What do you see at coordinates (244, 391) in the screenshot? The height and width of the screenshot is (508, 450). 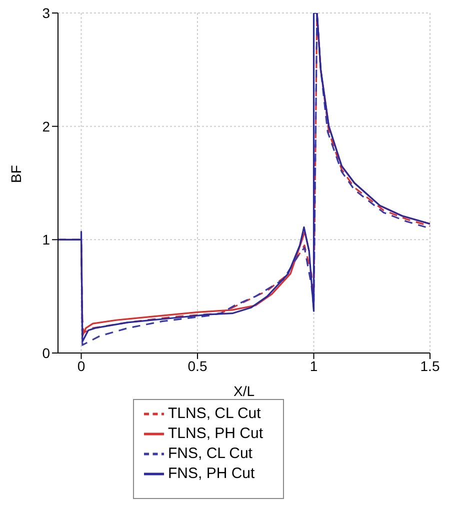 I see `x-axis-title: X/L` at bounding box center [244, 391].